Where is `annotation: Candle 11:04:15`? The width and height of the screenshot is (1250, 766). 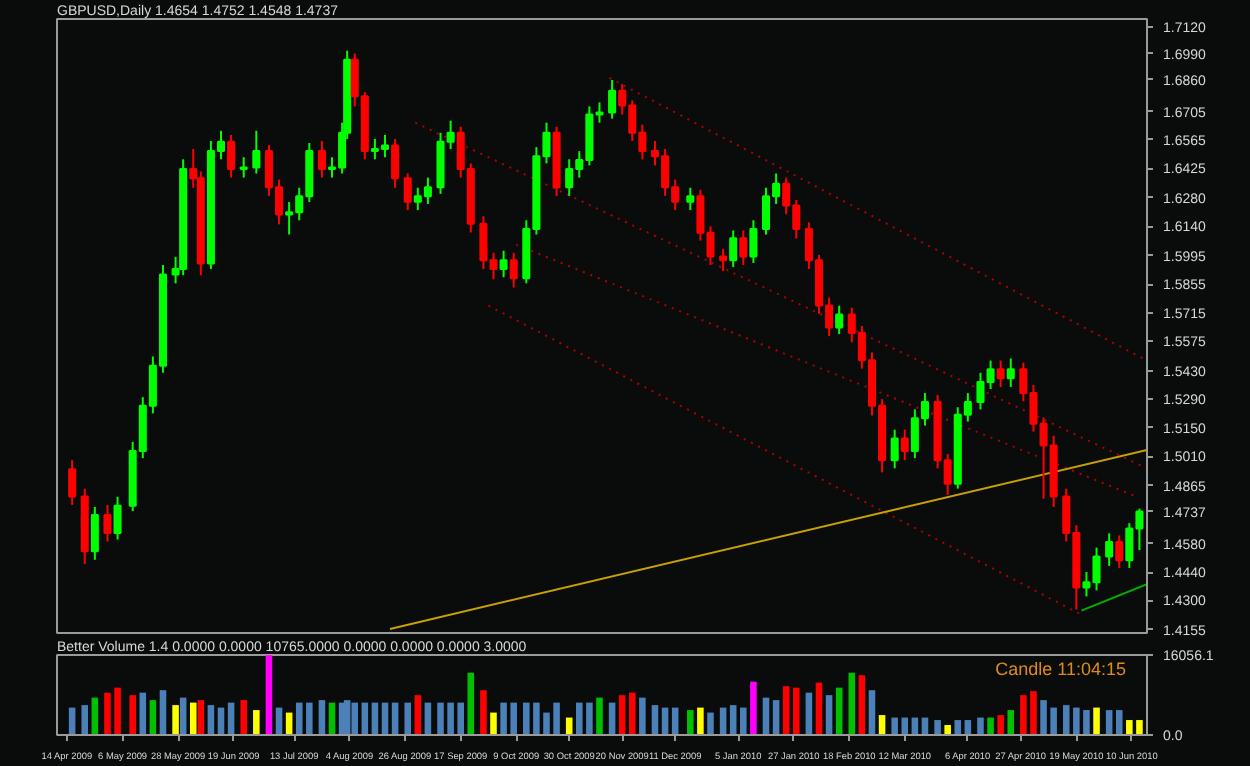
annotation: Candle 11:04:15 is located at coordinates (1061, 669).